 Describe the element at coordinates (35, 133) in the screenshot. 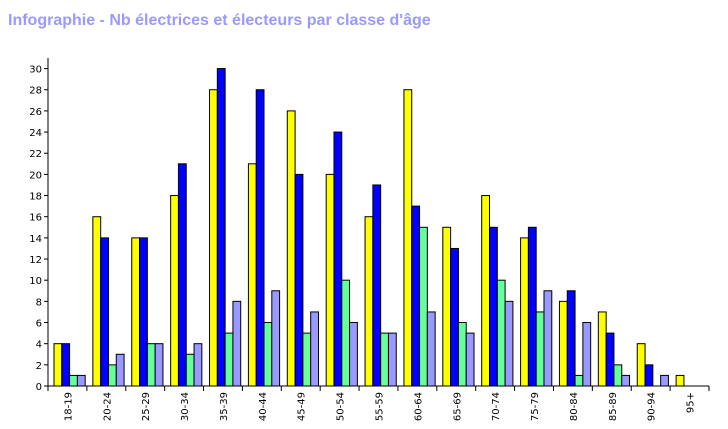

I see `y-tick-label: 24` at that location.